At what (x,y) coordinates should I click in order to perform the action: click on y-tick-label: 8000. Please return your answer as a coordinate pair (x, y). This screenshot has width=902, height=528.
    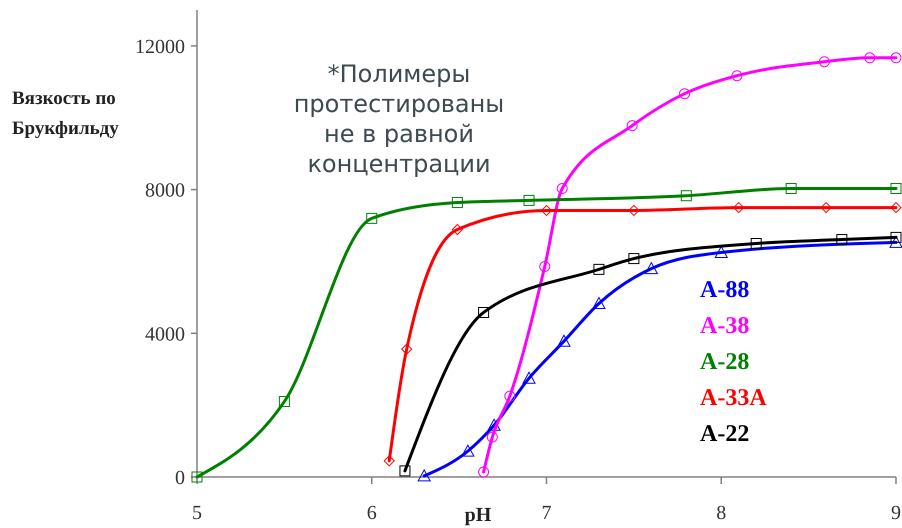
    Looking at the image, I should click on (165, 191).